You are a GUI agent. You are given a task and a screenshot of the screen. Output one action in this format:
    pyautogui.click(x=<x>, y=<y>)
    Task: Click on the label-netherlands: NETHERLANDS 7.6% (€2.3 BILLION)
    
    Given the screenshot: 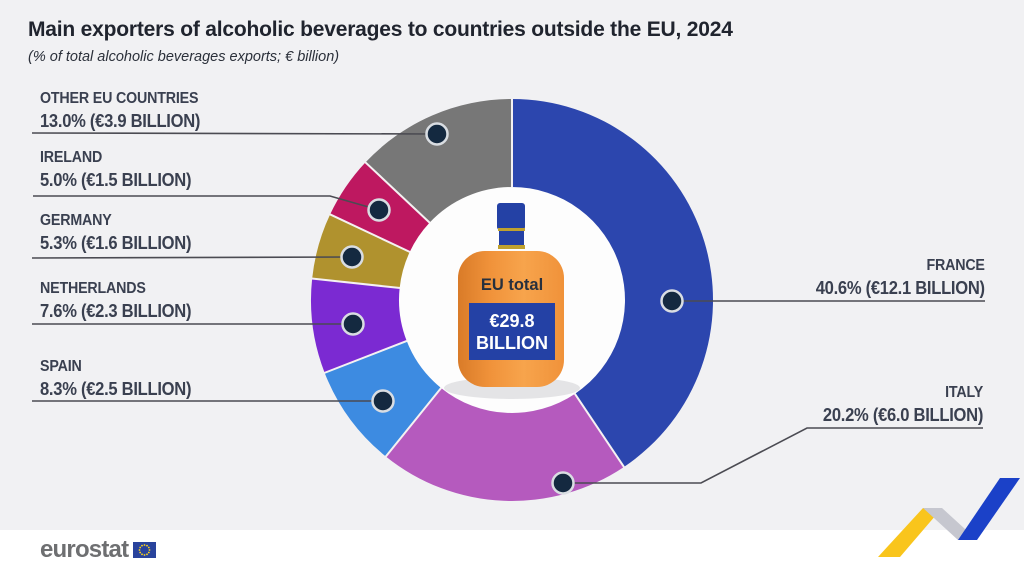 What is the action you would take?
    pyautogui.click(x=115, y=301)
    